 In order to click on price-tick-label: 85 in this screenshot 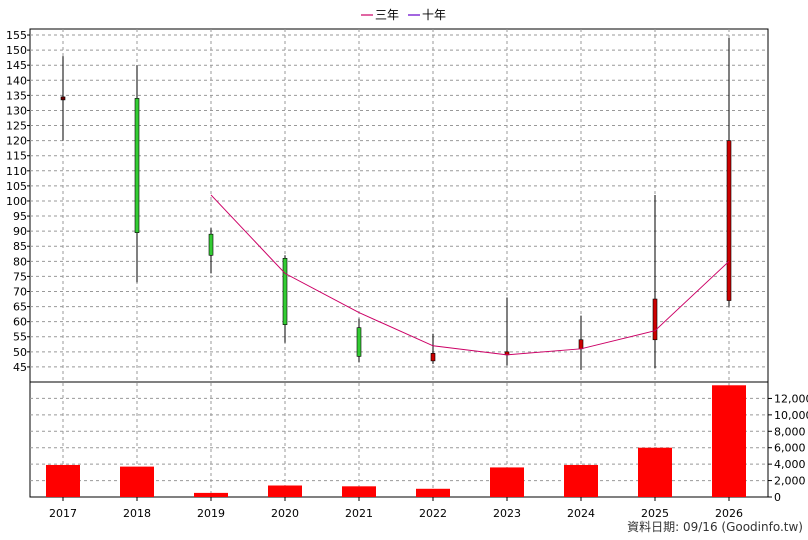, I will do `click(20, 246)`.